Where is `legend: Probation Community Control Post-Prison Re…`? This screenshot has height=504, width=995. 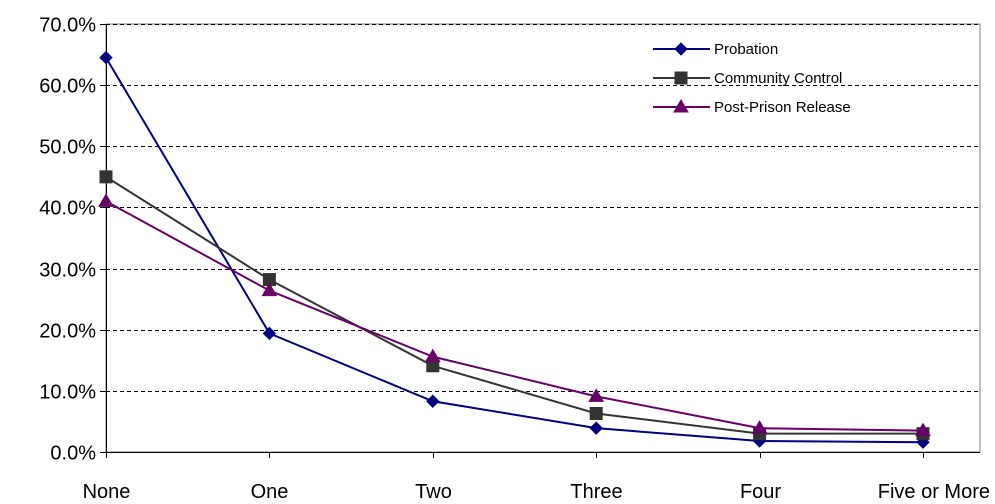 legend: Probation Community Control Post-Prison Re… is located at coordinates (752, 78).